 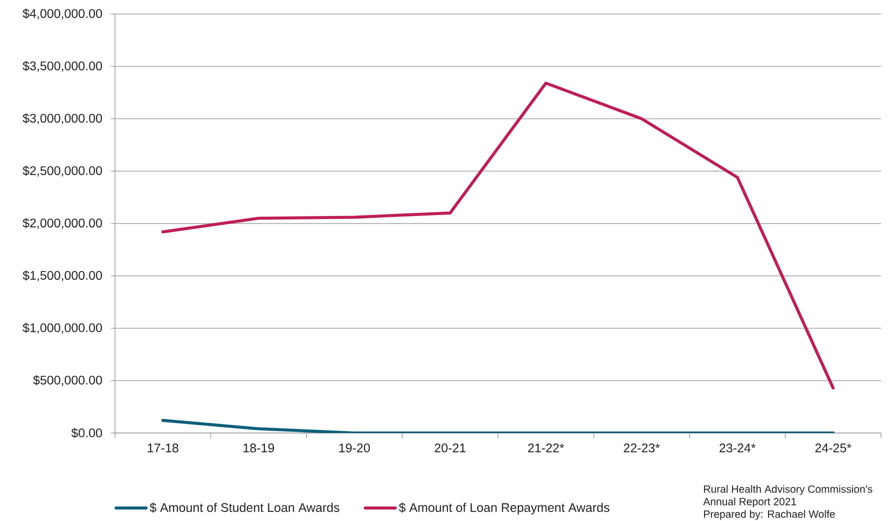 I want to click on y-tick-label: $4,000,000.00, so click(x=62, y=14).